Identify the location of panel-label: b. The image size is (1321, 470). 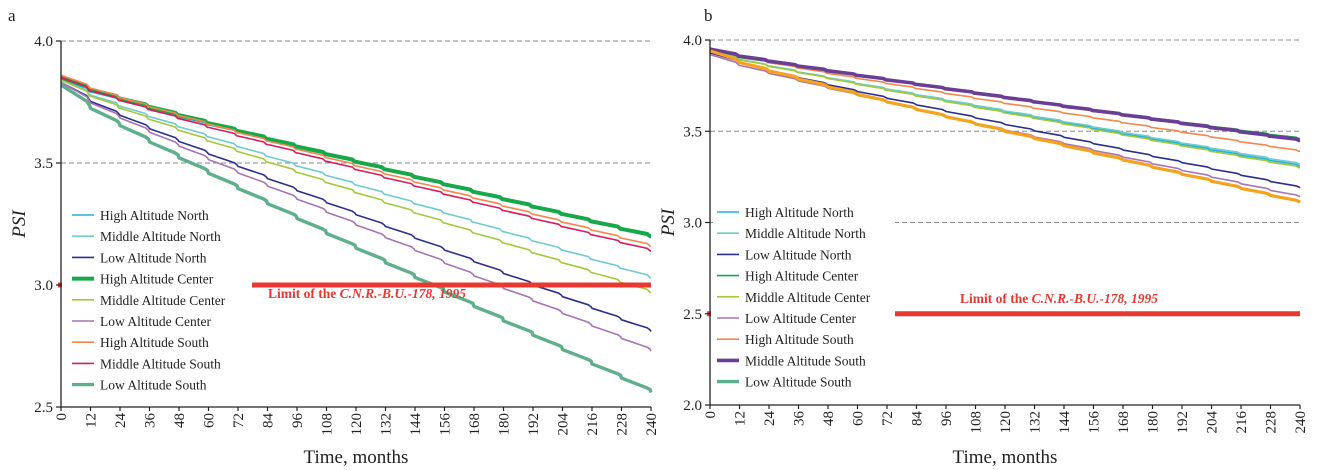
(708, 15).